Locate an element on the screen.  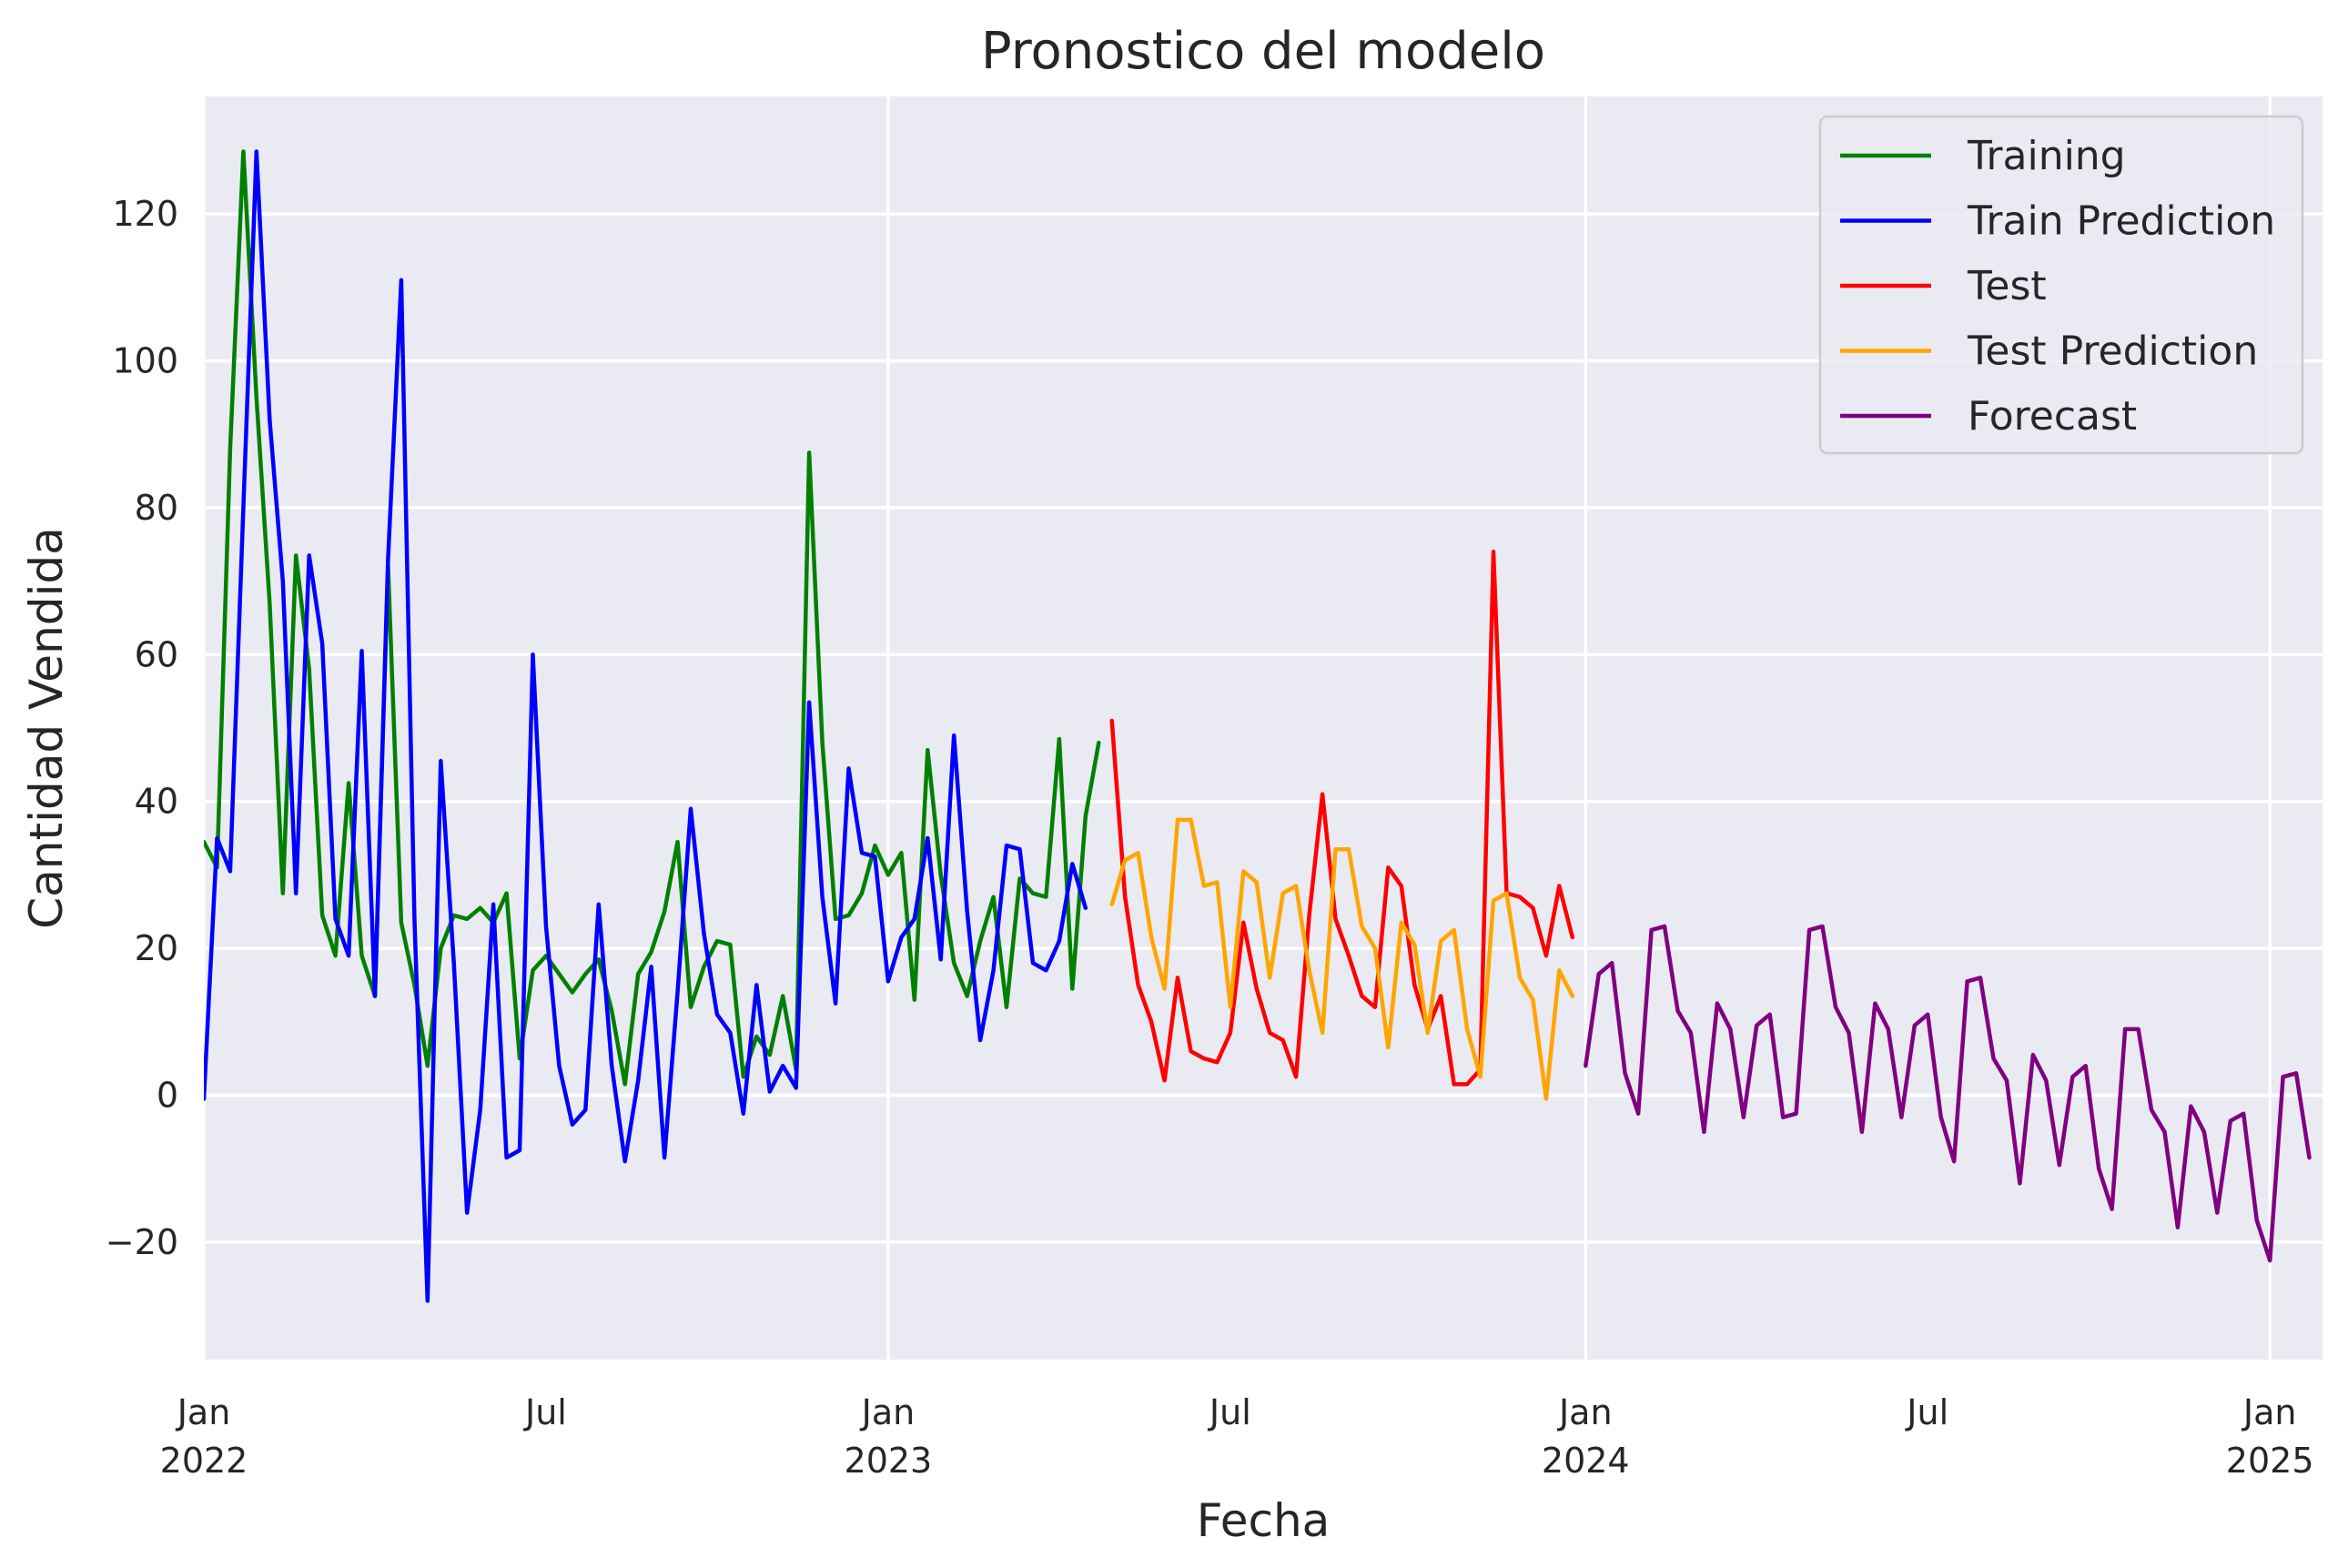
legend-frame is located at coordinates (2061, 285).